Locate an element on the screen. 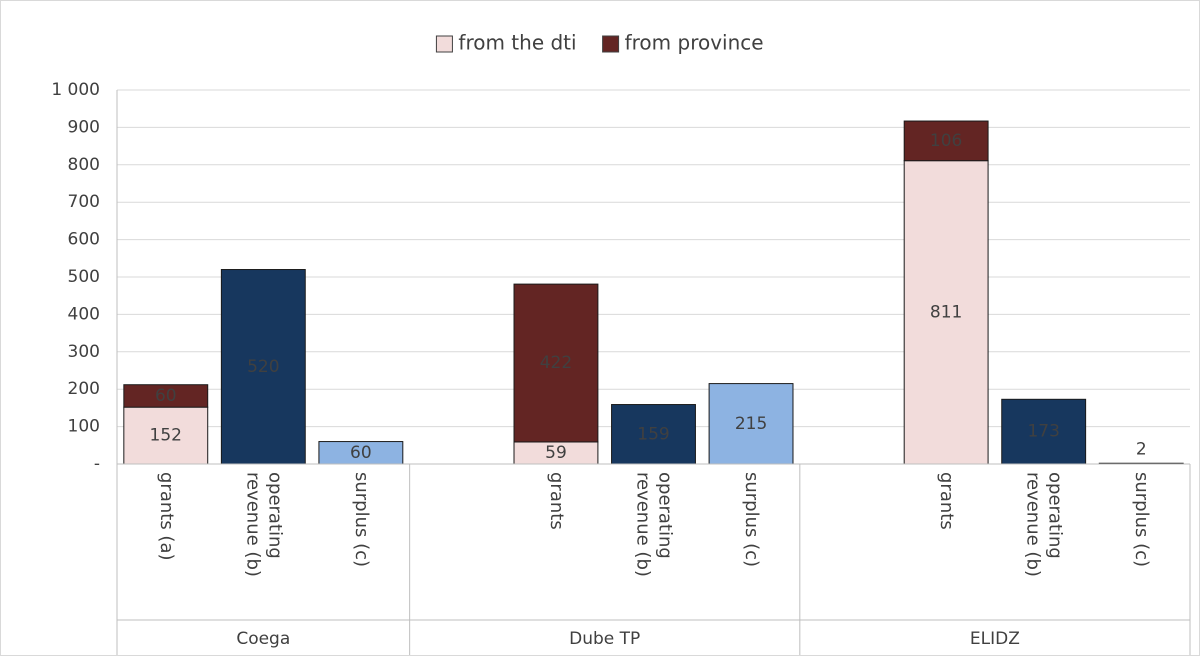 The image size is (1200, 656). y-tick-label: 700 is located at coordinates (84, 202).